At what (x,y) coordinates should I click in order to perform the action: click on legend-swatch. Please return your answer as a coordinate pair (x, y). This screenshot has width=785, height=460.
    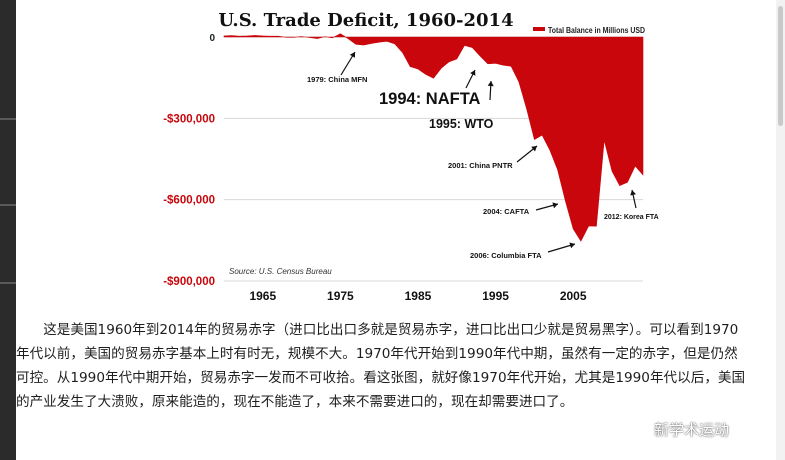
    Looking at the image, I should click on (539, 29).